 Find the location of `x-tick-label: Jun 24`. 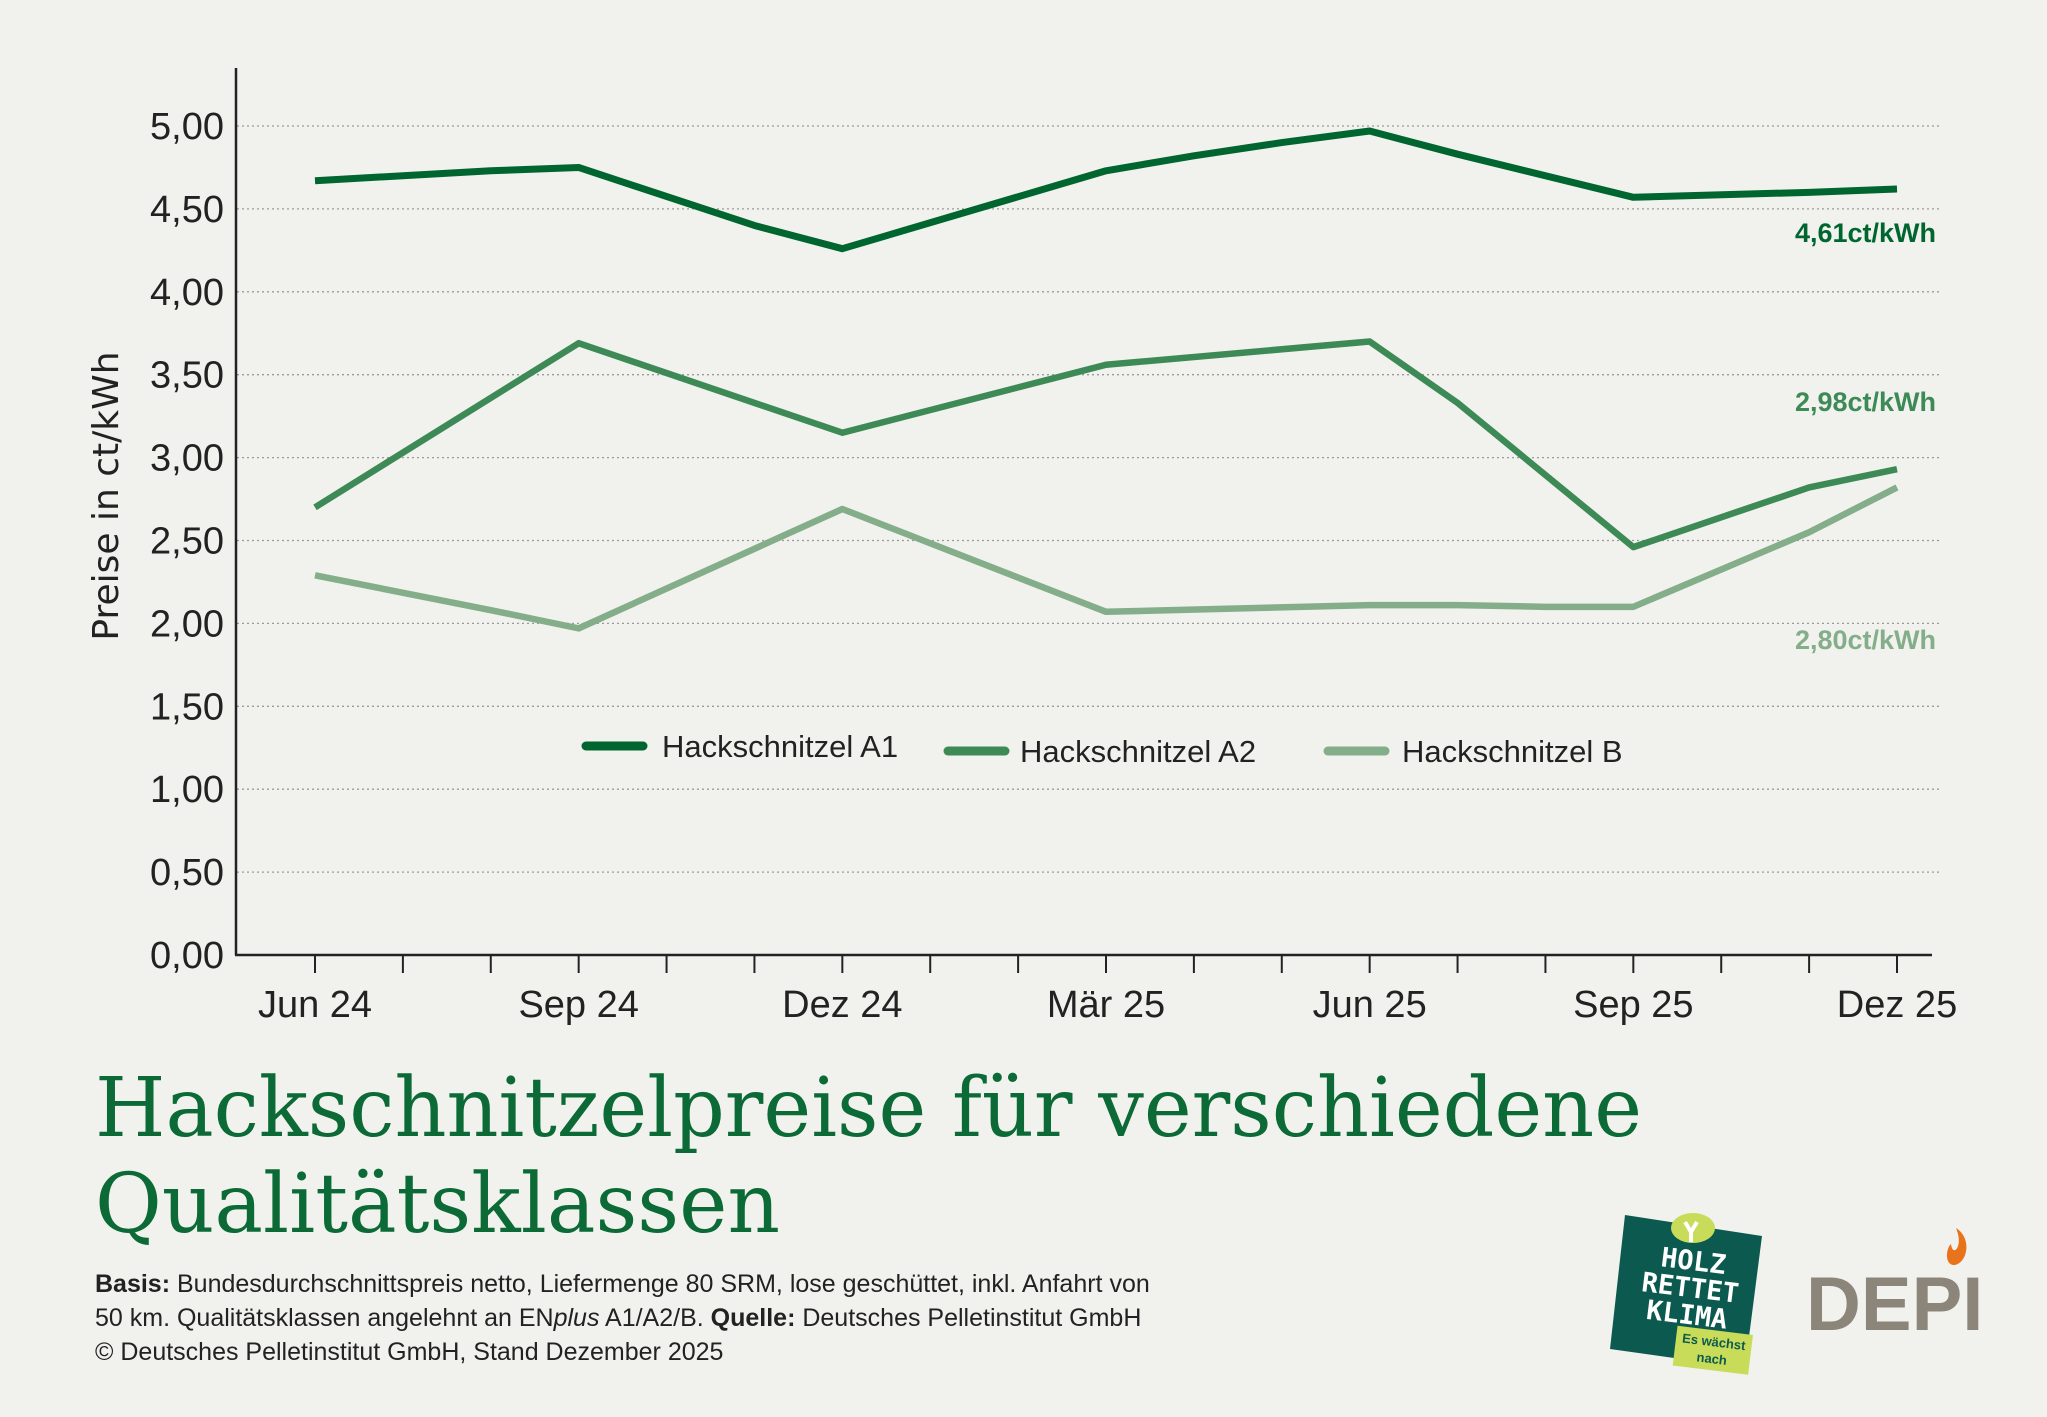

x-tick-label: Jun 24 is located at coordinates (315, 1005).